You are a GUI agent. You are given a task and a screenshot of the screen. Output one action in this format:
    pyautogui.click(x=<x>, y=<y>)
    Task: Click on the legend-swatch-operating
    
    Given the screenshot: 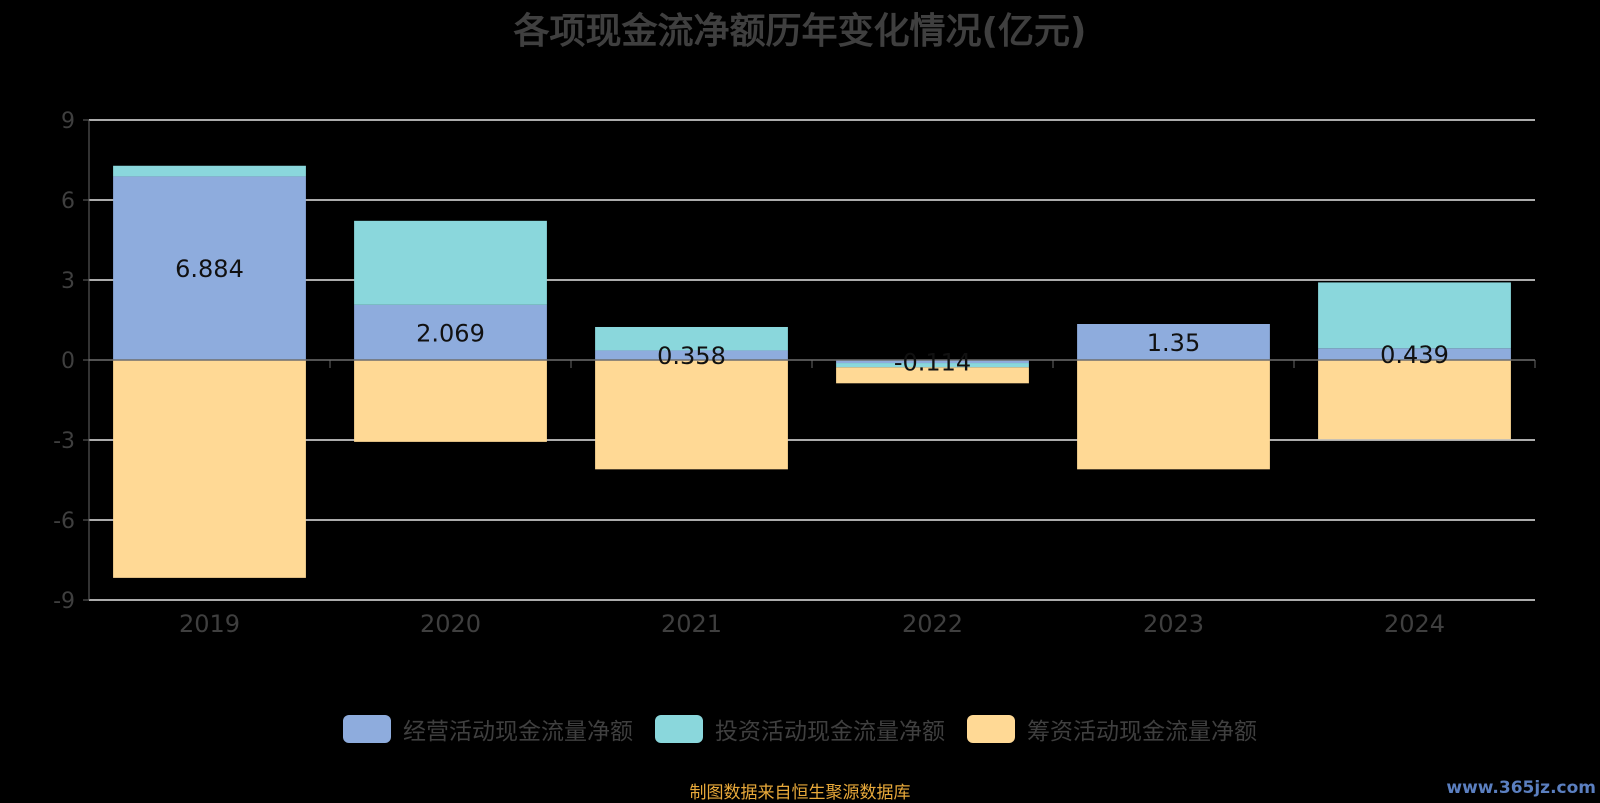 What is the action you would take?
    pyautogui.click(x=367, y=729)
    